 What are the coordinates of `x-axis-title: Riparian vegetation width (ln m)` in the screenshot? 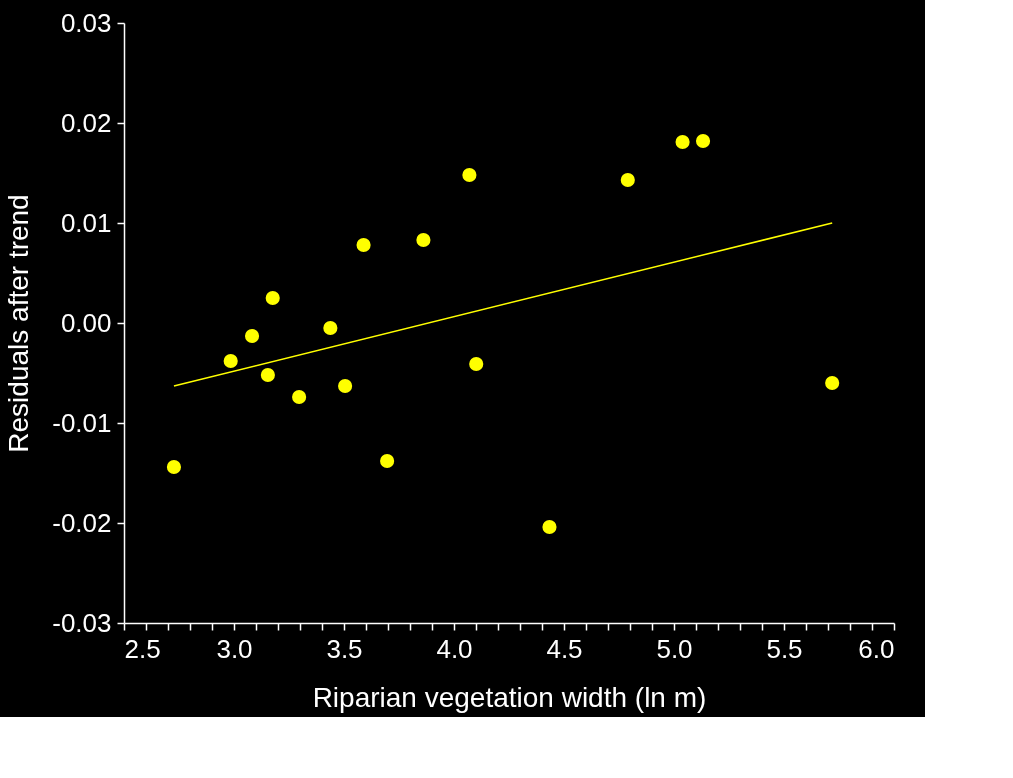 It's located at (509, 697).